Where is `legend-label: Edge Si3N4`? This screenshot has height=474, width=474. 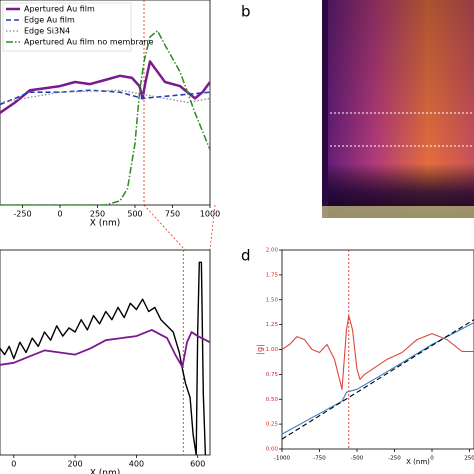
legend-label: Edge Si3N4 is located at coordinates (47, 31).